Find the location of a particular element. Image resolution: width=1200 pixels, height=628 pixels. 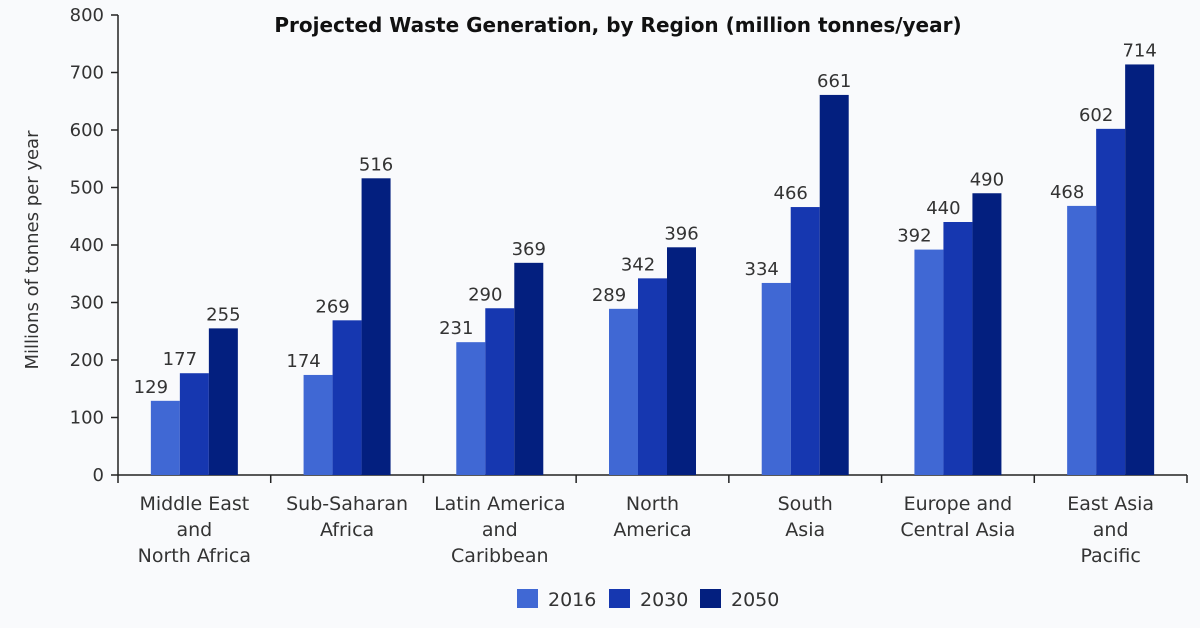

category-label: Latin America is located at coordinates (499, 504).